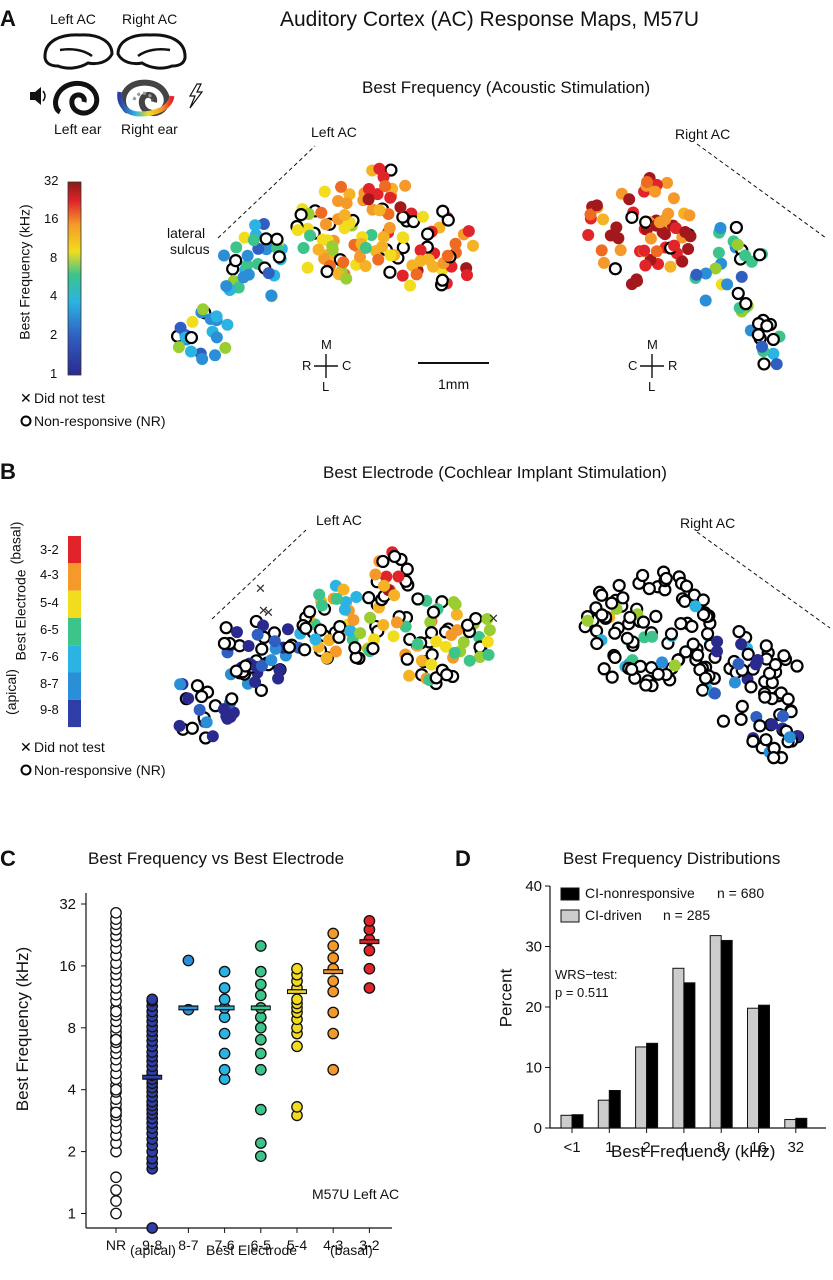 The width and height of the screenshot is (833, 1280). Describe the element at coordinates (761, 191) in the screenshot. I see `sulcus-line-a-right` at that location.